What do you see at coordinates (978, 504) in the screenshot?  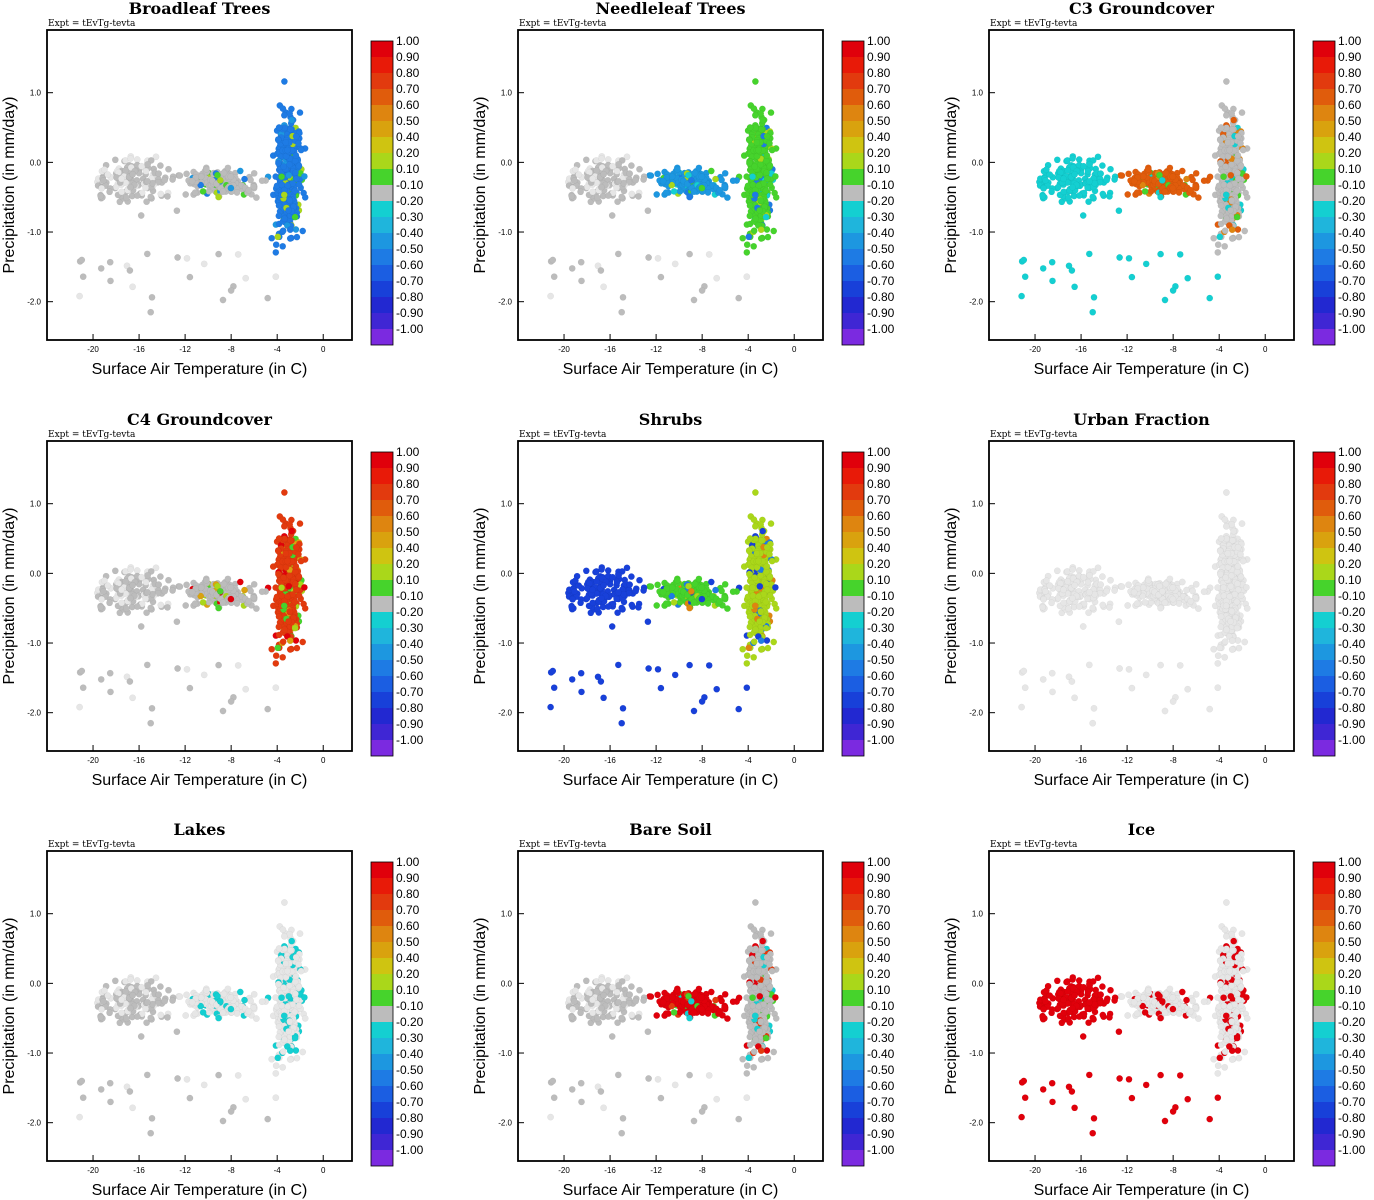 I see `y-tick-label: 1.0` at bounding box center [978, 504].